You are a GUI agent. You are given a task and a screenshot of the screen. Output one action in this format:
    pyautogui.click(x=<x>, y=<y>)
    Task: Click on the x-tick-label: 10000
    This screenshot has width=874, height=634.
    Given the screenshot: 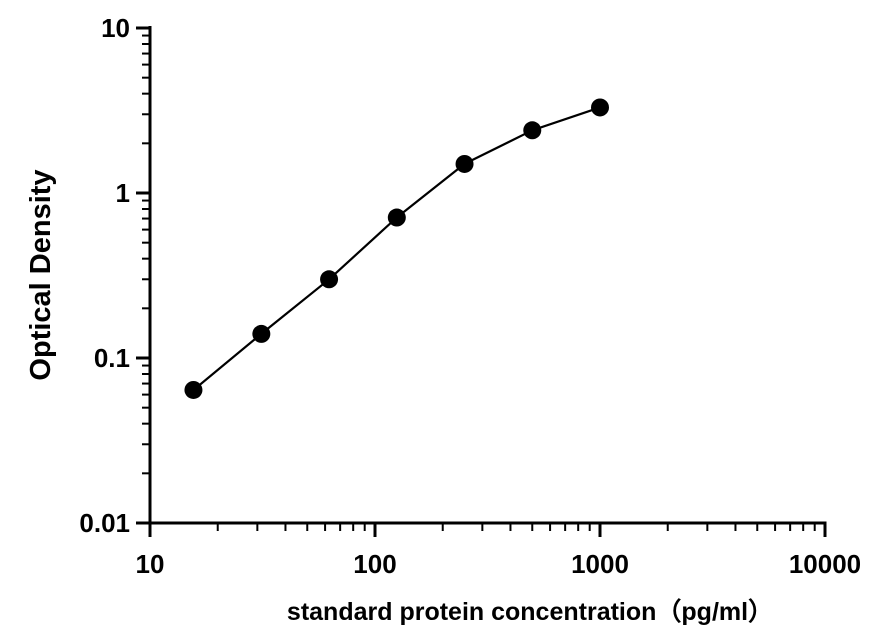 What is the action you would take?
    pyautogui.click(x=825, y=564)
    